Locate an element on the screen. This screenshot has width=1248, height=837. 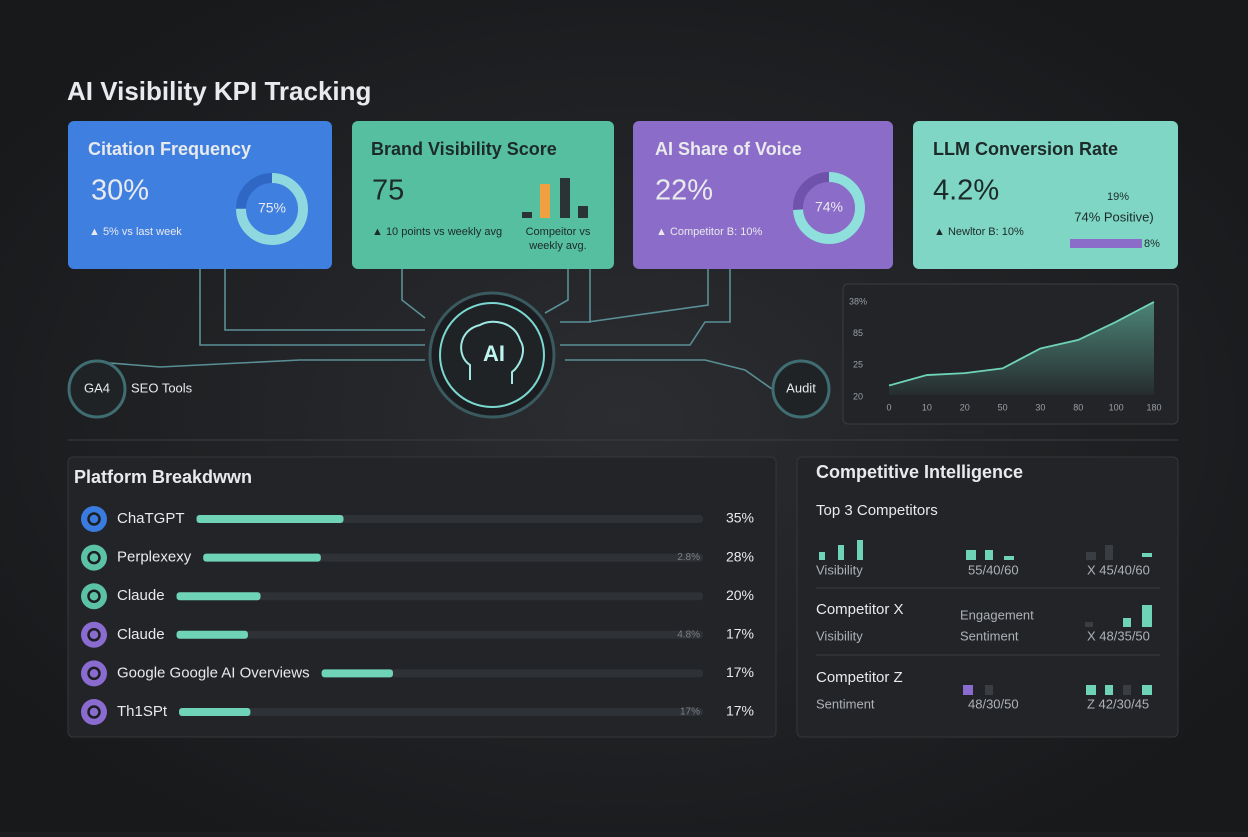
badge-text: SEO Tools is located at coordinates (162, 387).